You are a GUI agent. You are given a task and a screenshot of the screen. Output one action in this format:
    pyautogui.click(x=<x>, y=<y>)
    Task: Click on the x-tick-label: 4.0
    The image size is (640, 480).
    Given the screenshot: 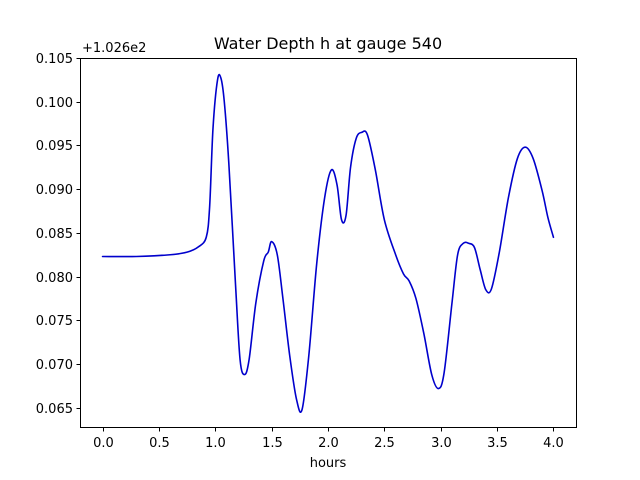 What is the action you would take?
    pyautogui.click(x=553, y=443)
    